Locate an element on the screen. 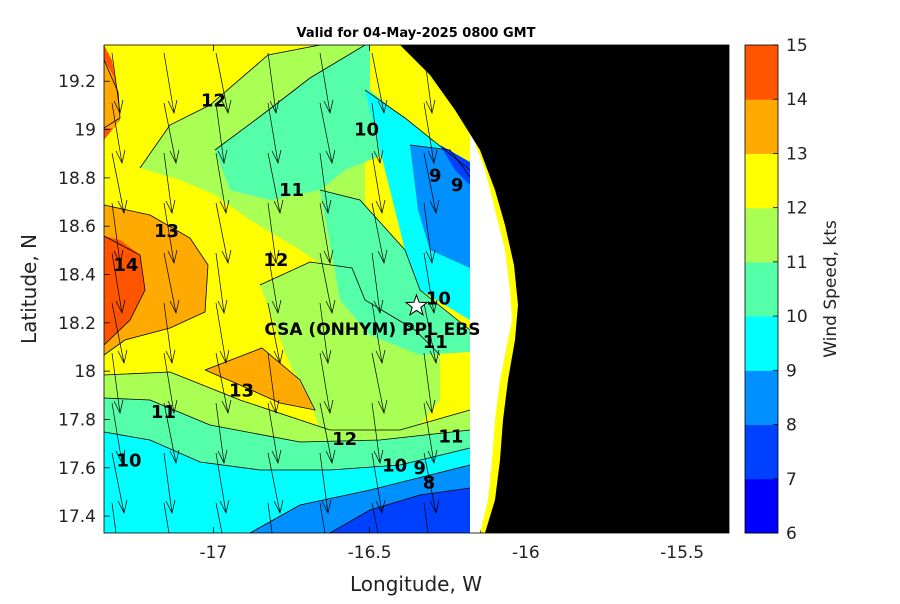 Image resolution: width=900 pixels, height=604 pixels. y-axis-label: Latitude, N is located at coordinates (29, 289).